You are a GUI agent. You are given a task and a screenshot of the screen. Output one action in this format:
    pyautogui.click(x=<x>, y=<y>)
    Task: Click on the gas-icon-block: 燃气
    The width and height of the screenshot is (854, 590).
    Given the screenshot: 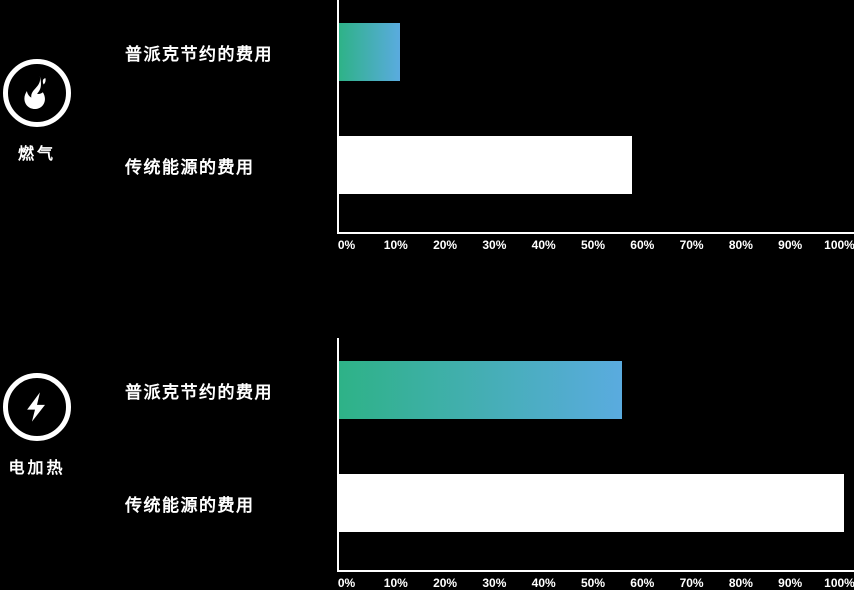 What is the action you would take?
    pyautogui.click(x=37, y=111)
    